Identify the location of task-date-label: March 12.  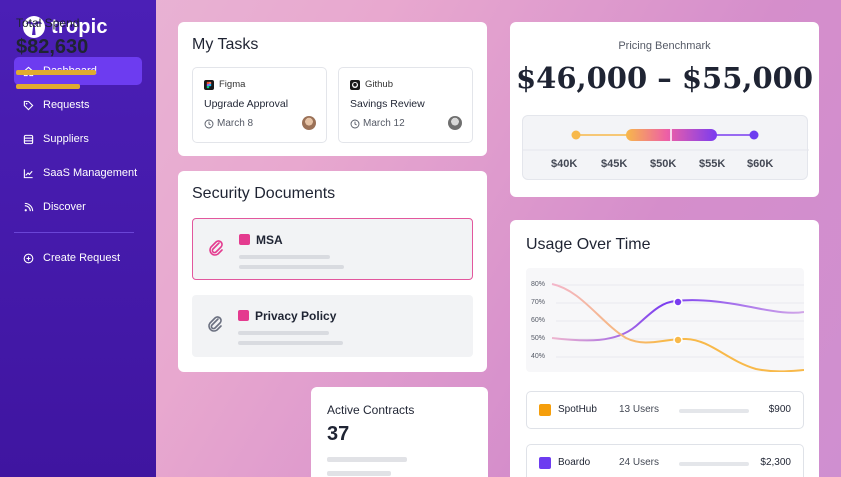
(384, 123).